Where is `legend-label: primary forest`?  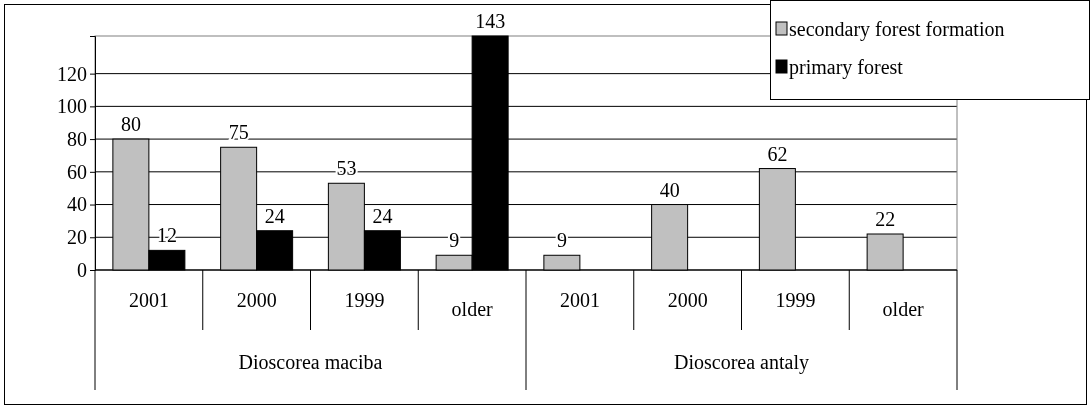
legend-label: primary forest is located at coordinates (846, 67).